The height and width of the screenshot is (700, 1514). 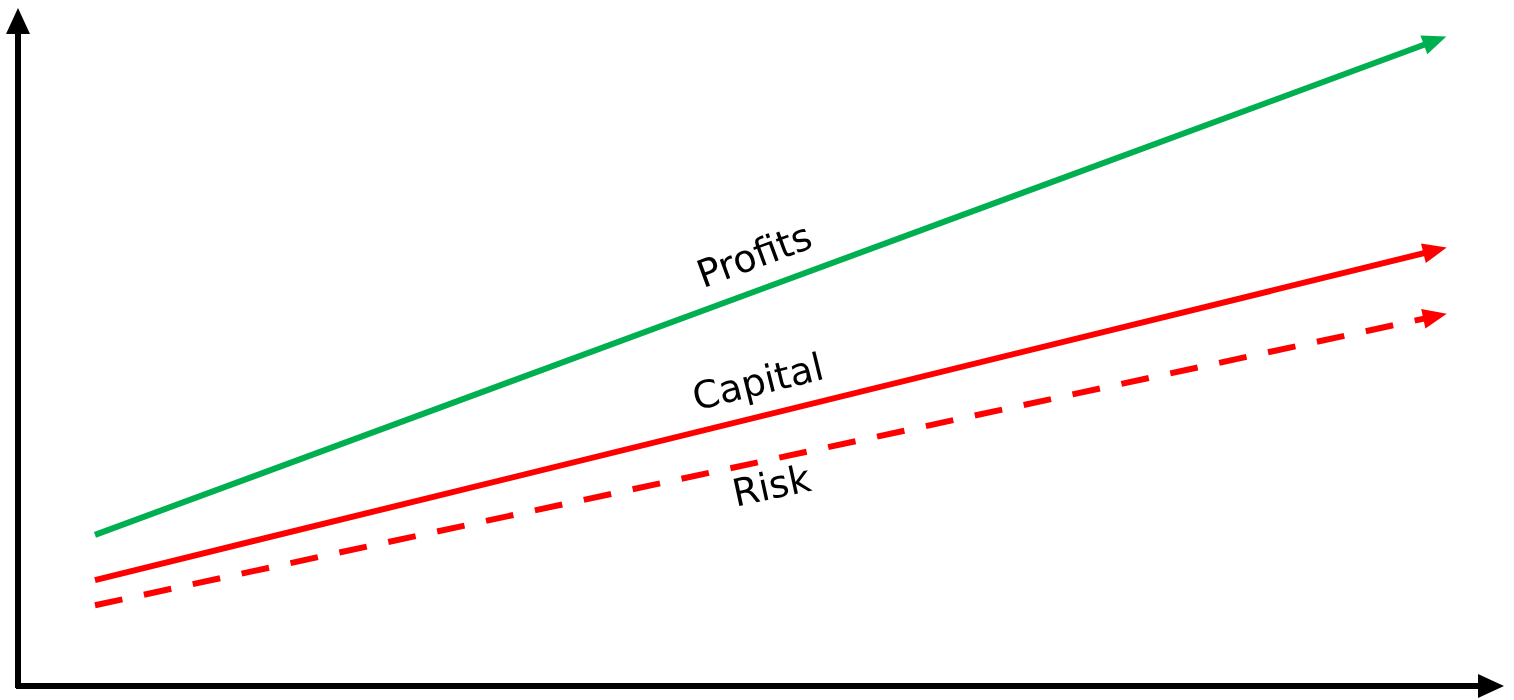 What do you see at coordinates (771, 486) in the screenshot?
I see `text: Risk` at bounding box center [771, 486].